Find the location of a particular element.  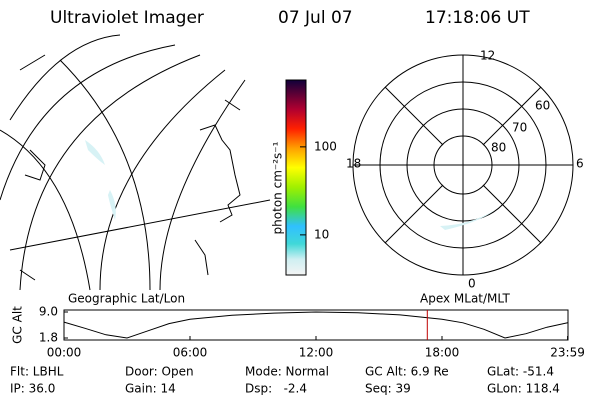

lat-label: 80 is located at coordinates (498, 148).